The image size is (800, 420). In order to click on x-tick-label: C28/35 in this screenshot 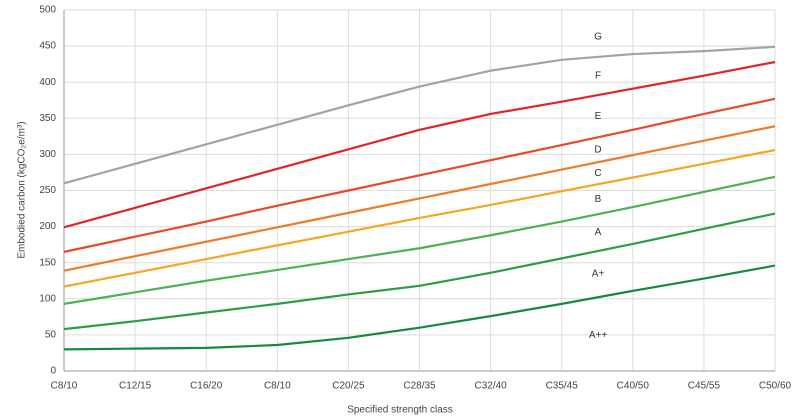, I will do `click(419, 386)`.